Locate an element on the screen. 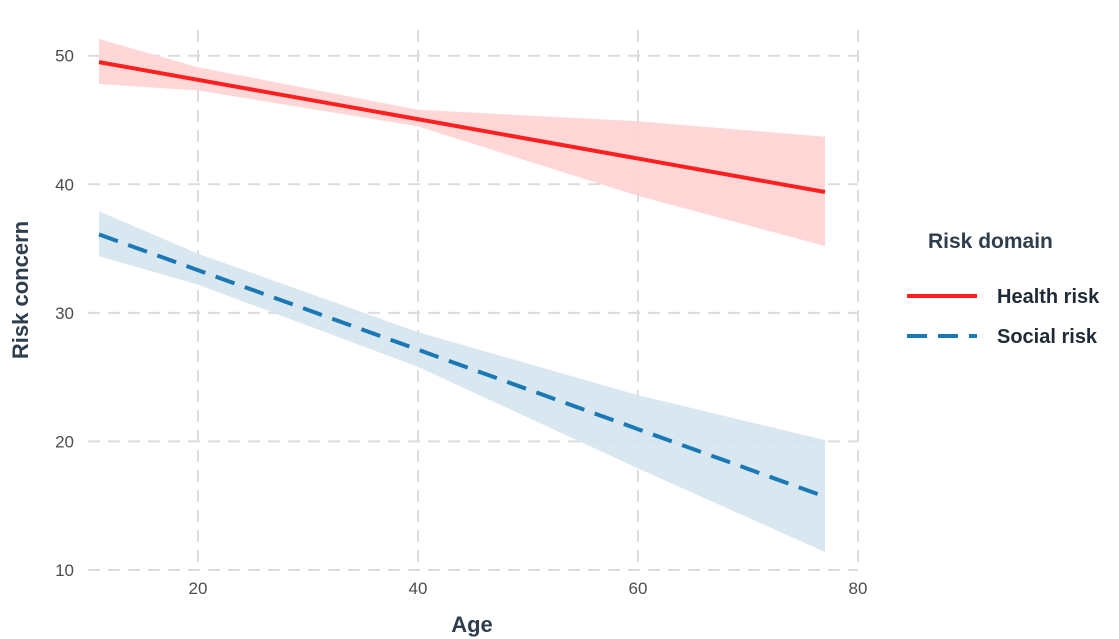  y-axis-ticks: 10 20 30 40 50 is located at coordinates (64, 313).